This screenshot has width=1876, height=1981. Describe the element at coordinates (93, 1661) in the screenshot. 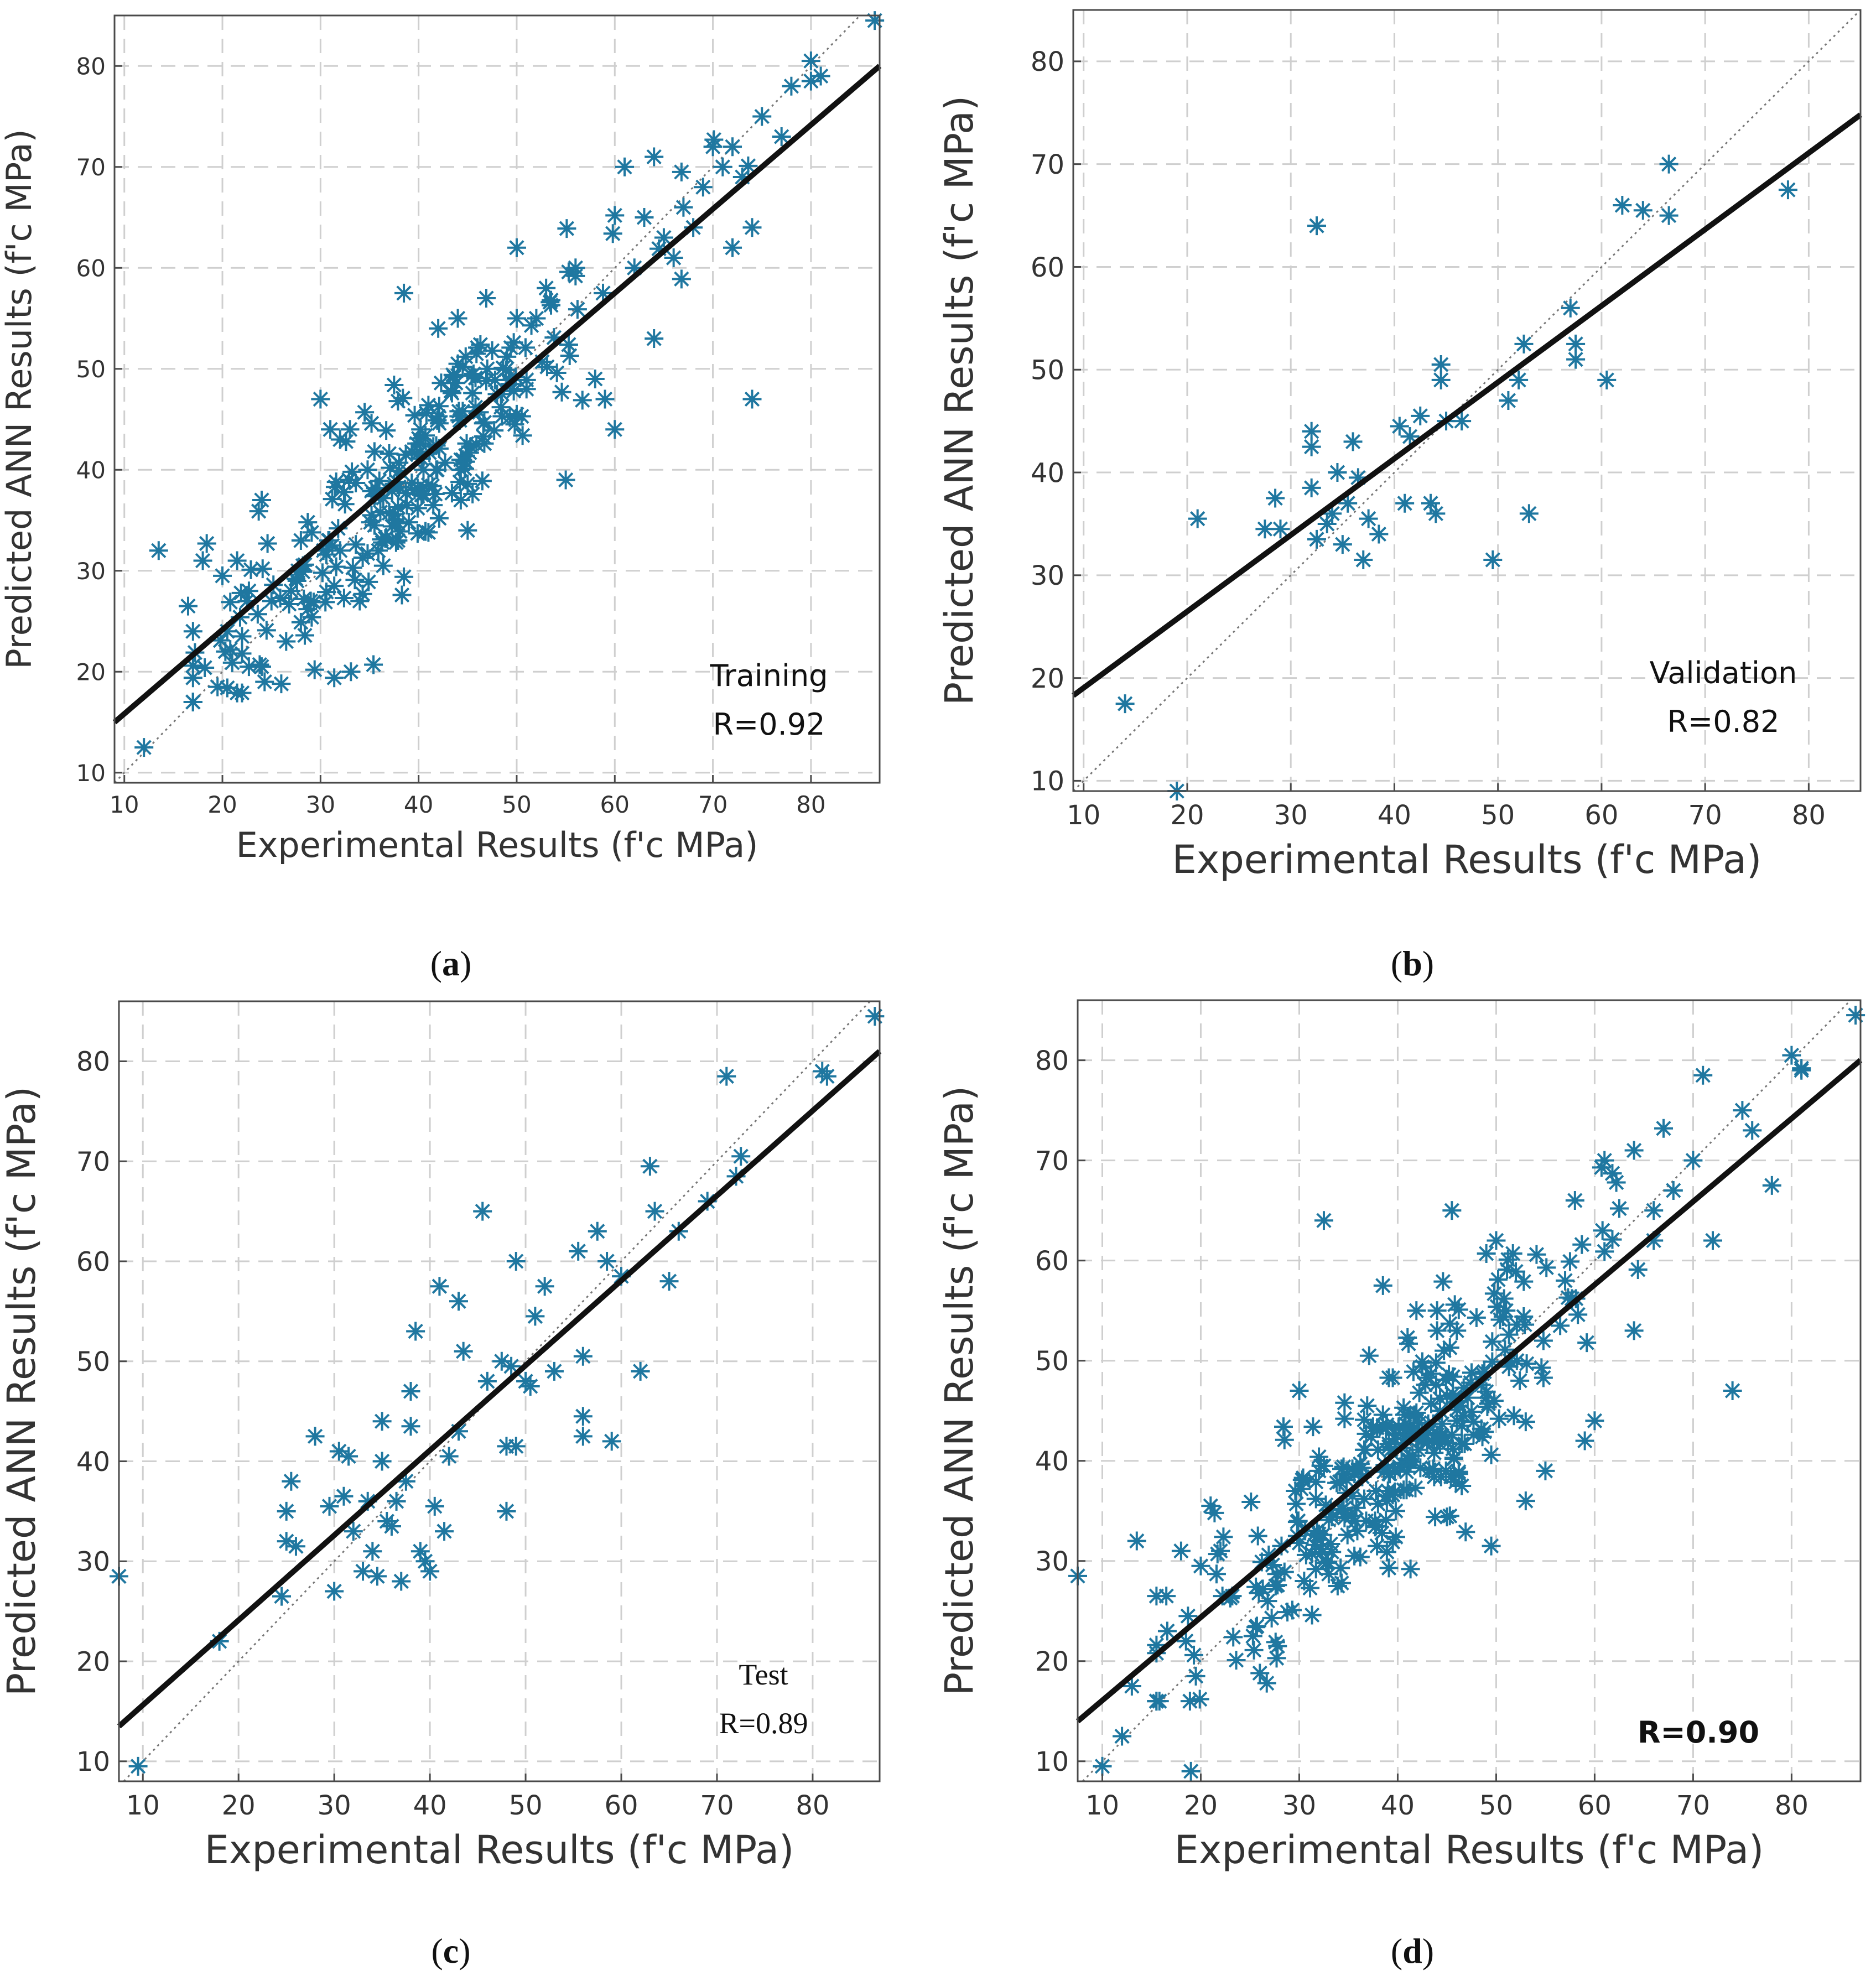

I see `y-tick-label: 20` at that location.